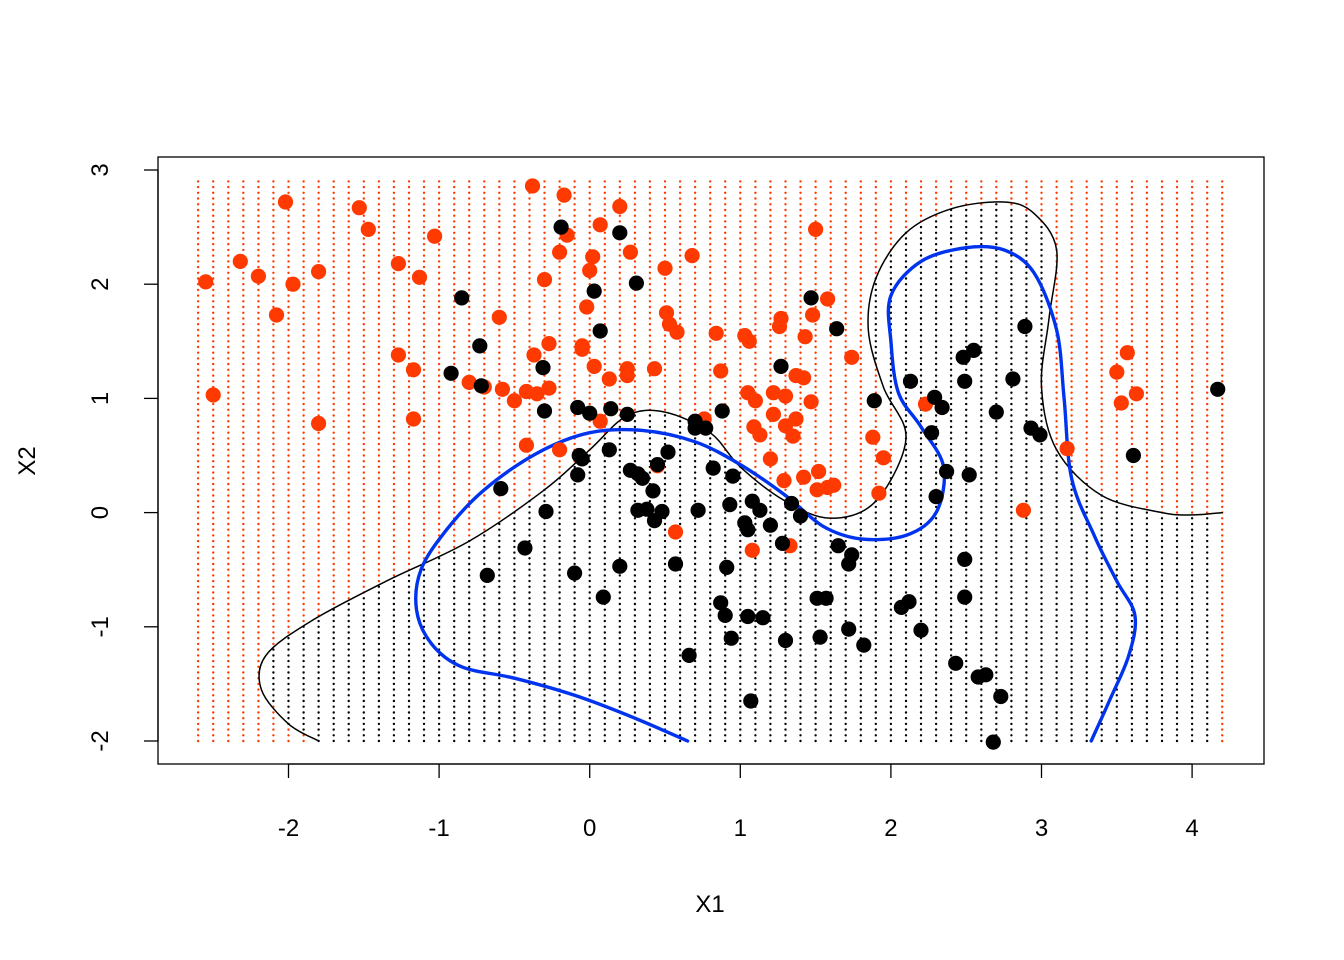 Image resolution: width=1344 pixels, height=960 pixels. What do you see at coordinates (100, 284) in the screenshot?
I see `y-tick-label: 2` at bounding box center [100, 284].